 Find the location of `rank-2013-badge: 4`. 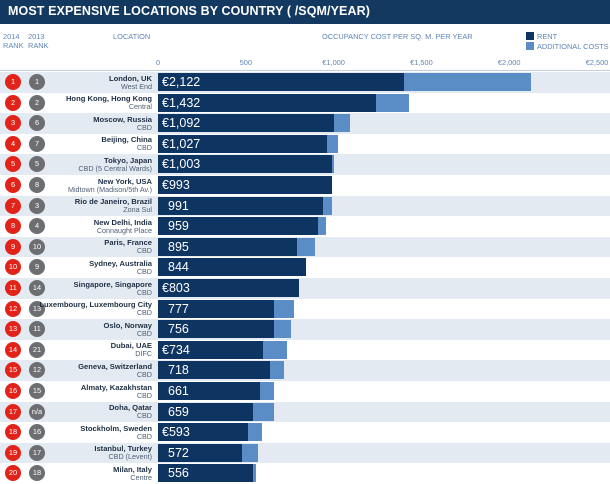

rank-2013-badge: 4 is located at coordinates (37, 226).